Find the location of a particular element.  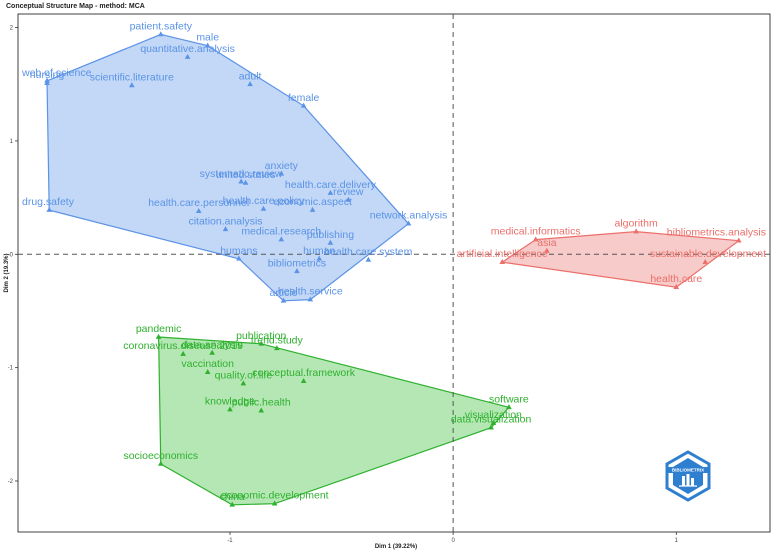

cluster-3-label: quality.of.life is located at coordinates (244, 376).